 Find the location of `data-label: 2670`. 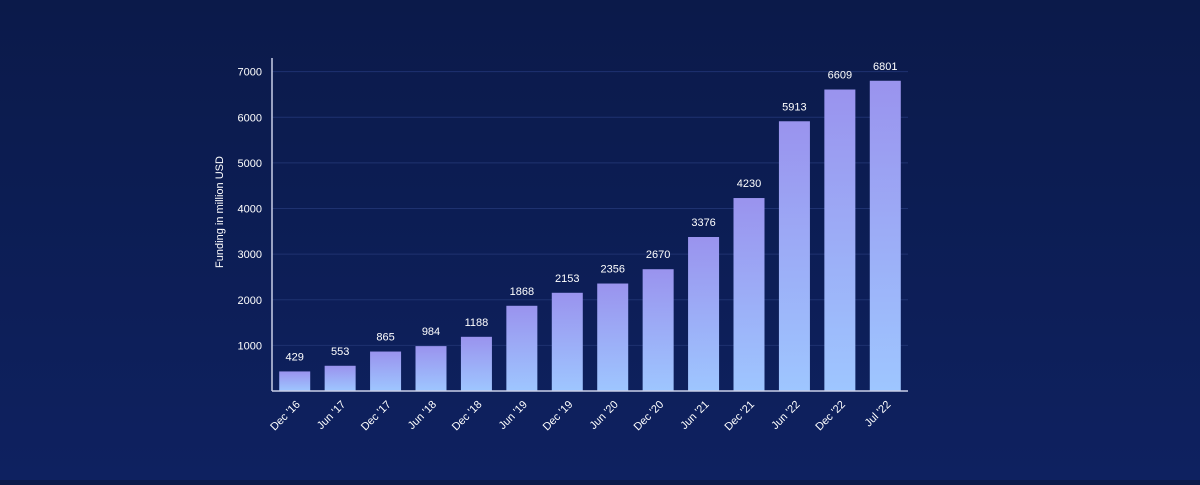

data-label: 2670 is located at coordinates (658, 255).